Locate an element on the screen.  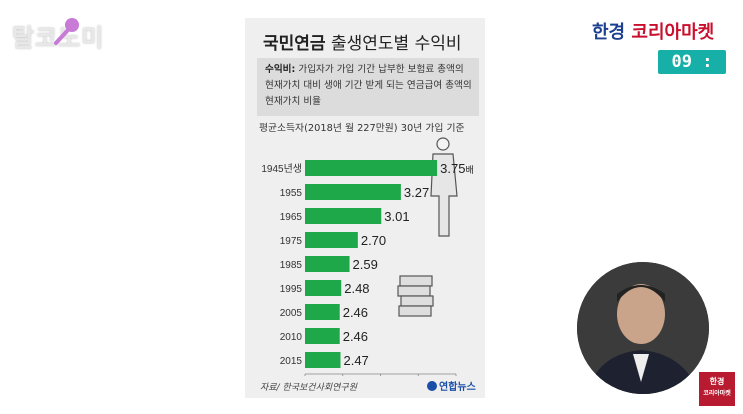
badge-line1: 한경 is located at coordinates (717, 381).